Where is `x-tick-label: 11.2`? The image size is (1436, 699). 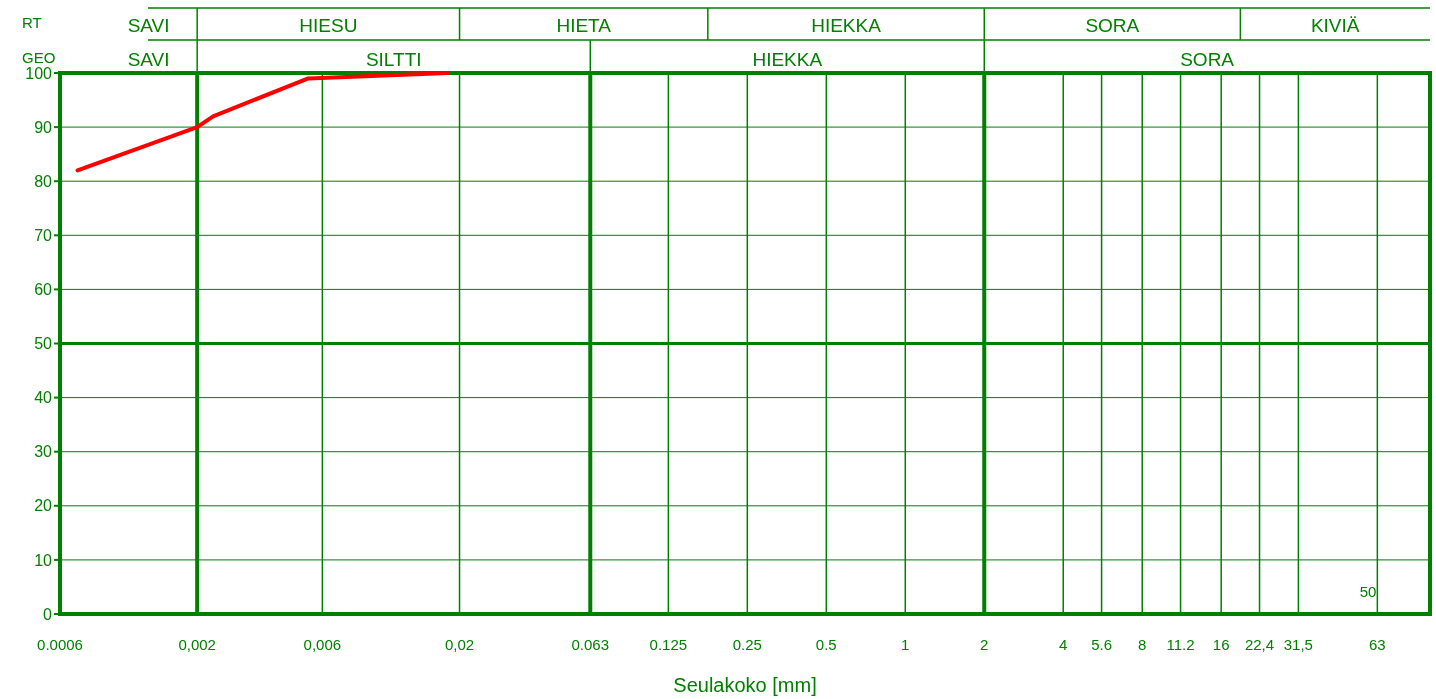
x-tick-label: 11.2 is located at coordinates (1180, 644).